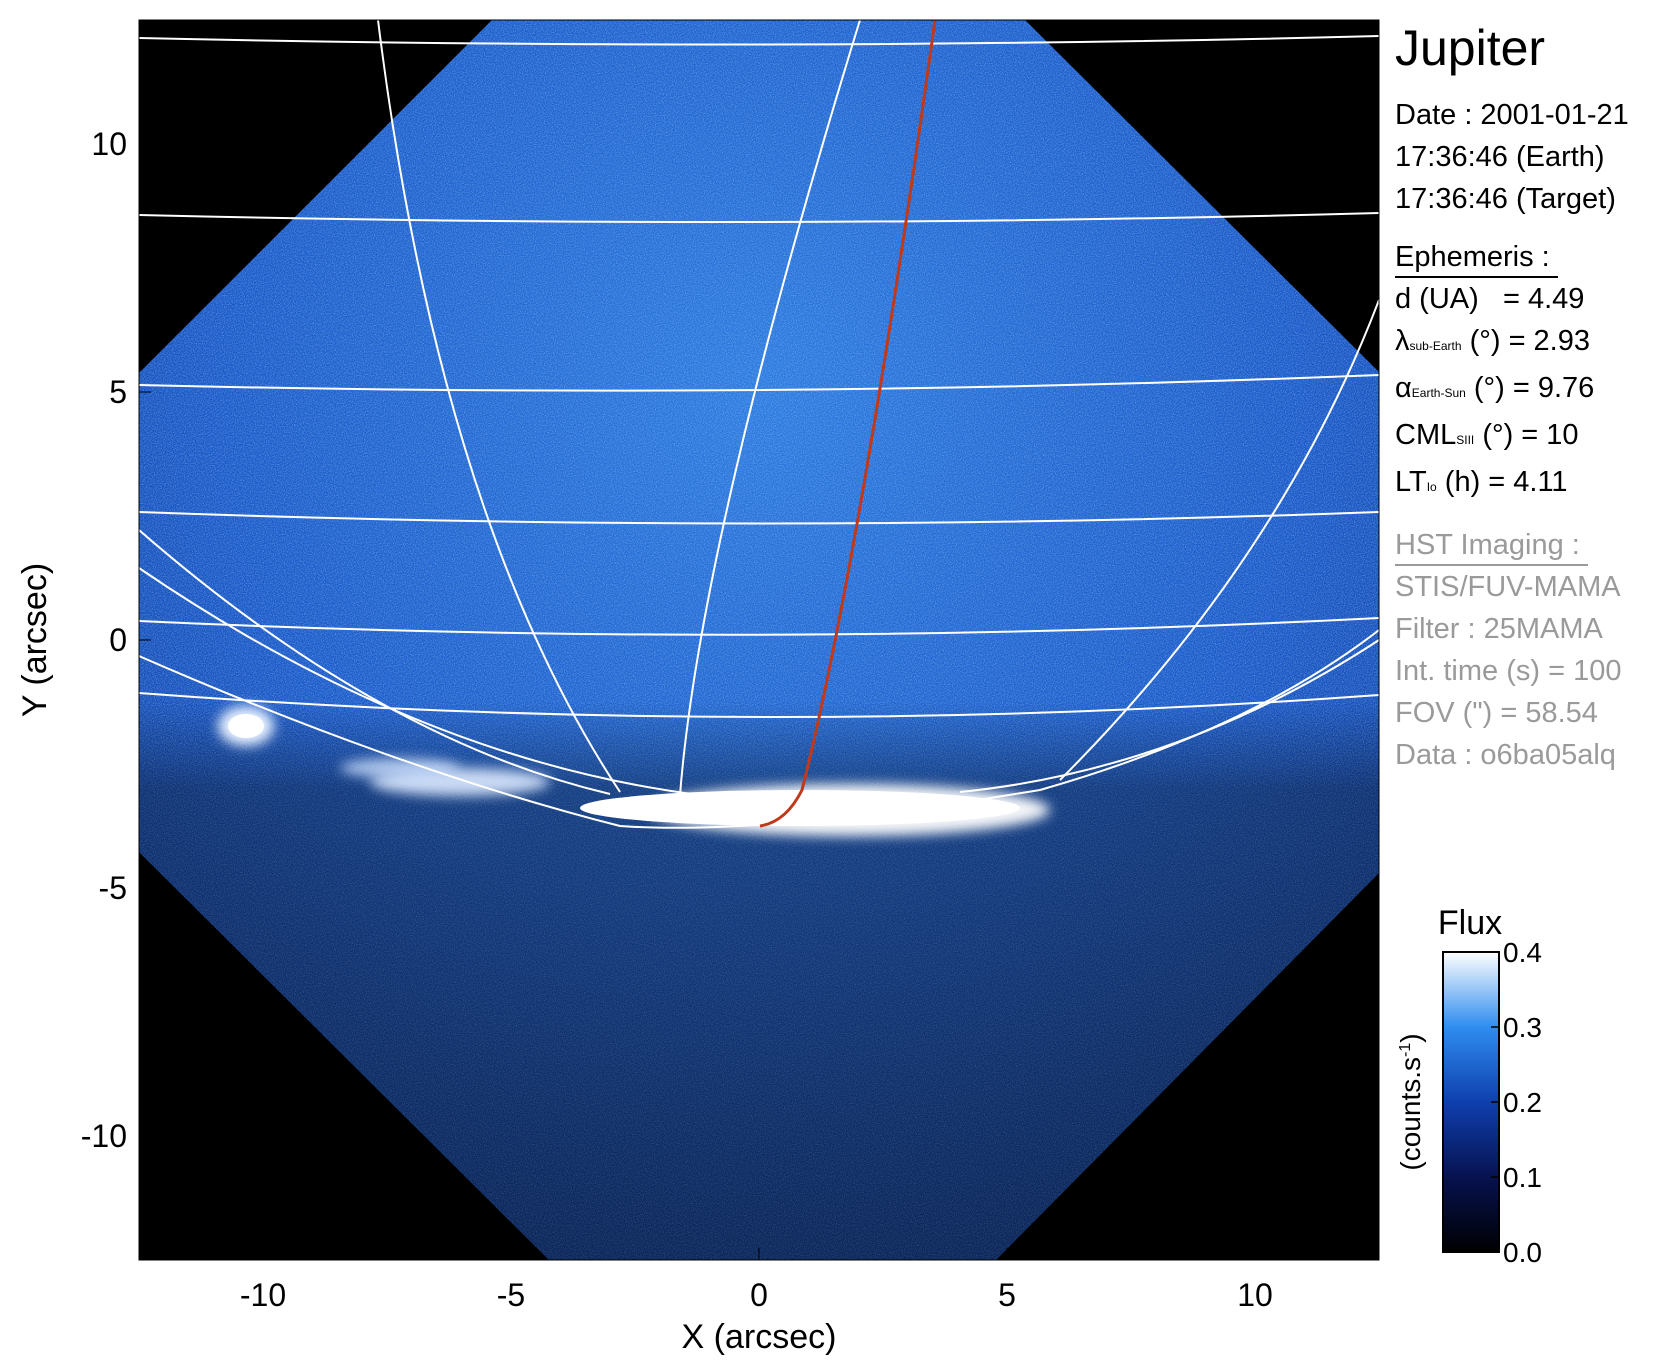 The image size is (1671, 1367). I want to click on y-axis-title: Y (arcsec), so click(35, 640).